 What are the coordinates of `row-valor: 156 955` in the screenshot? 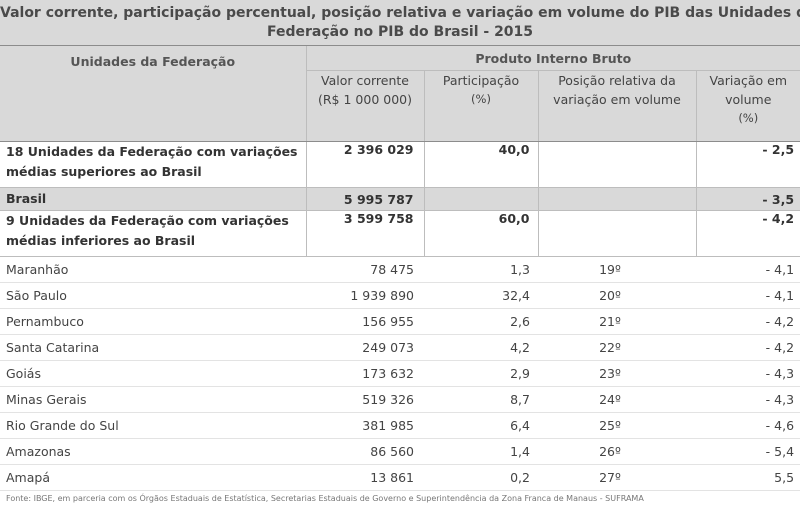 It's located at (365, 321).